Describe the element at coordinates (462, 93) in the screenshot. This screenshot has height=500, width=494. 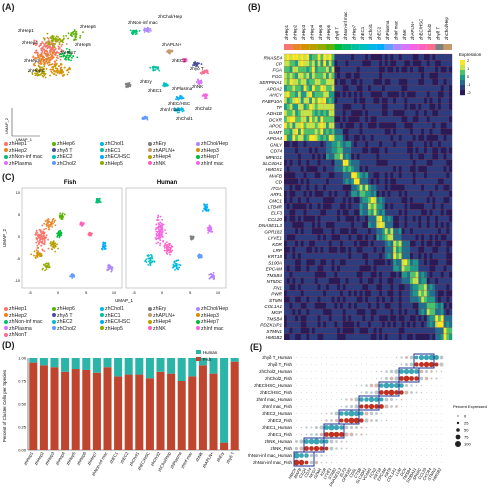
I see `expression-legend-swatch` at that location.